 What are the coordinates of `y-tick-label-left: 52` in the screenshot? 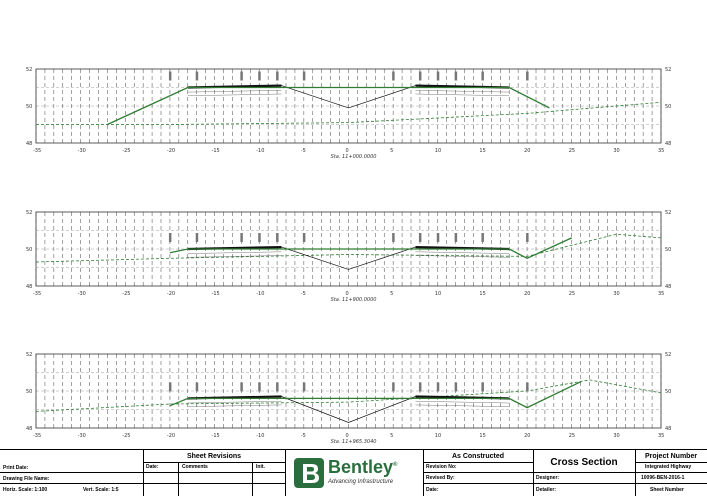 It's located at (29, 213).